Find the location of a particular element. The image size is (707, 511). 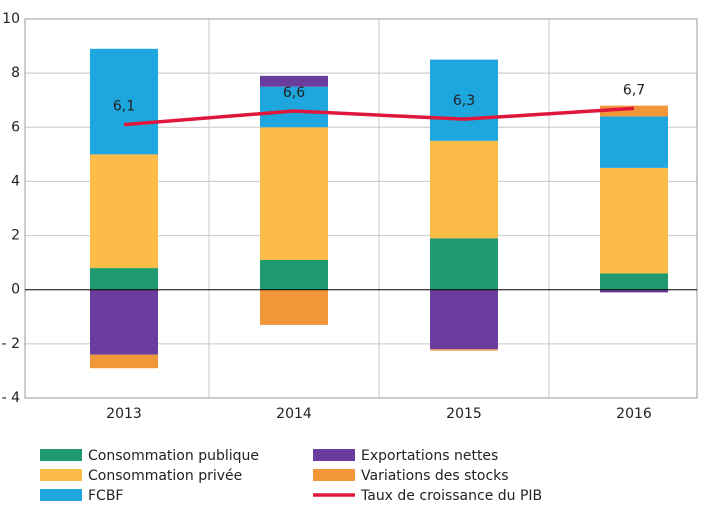

y-tick-label: 8 is located at coordinates (15, 73).